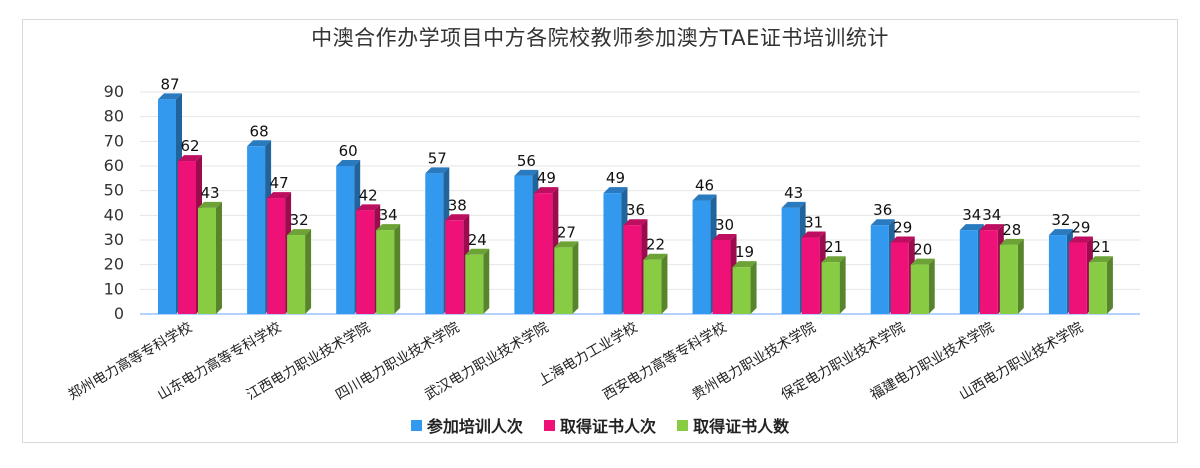  What do you see at coordinates (114, 140) in the screenshot?
I see `y-tick-label: 70` at bounding box center [114, 140].